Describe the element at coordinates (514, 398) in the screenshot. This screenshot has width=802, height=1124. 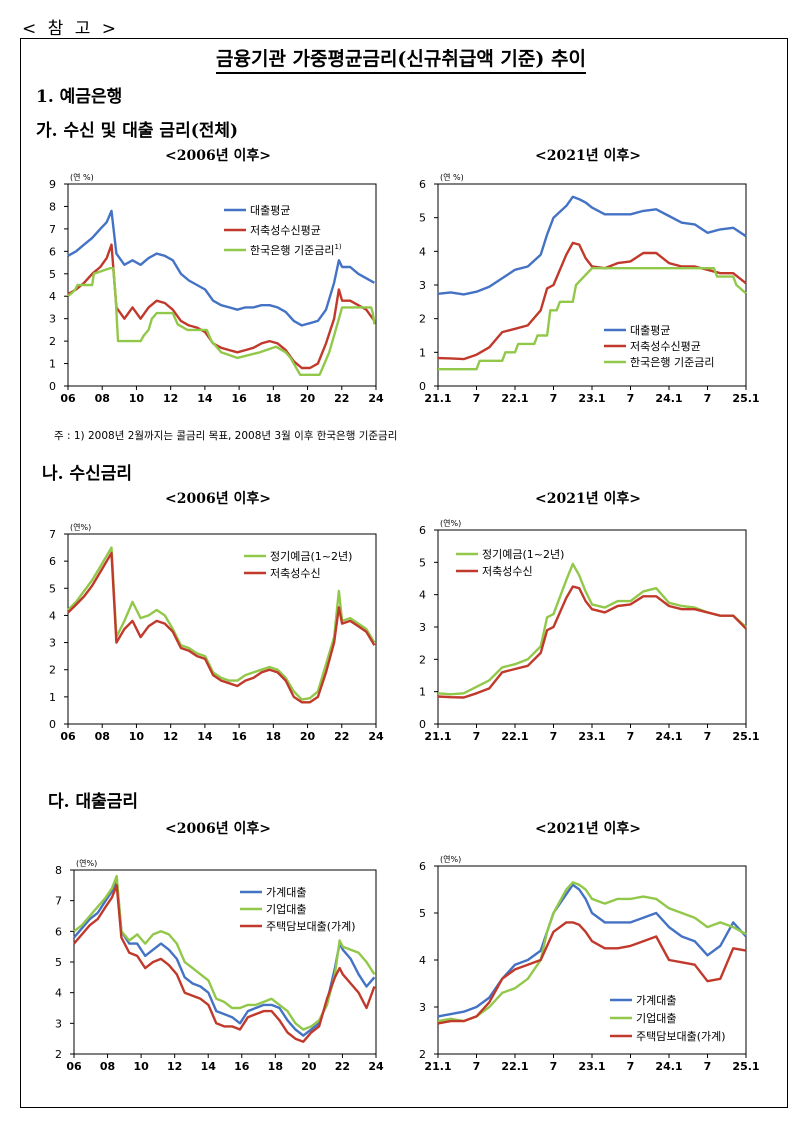
I see `x-tick-label: 22.1` at that location.